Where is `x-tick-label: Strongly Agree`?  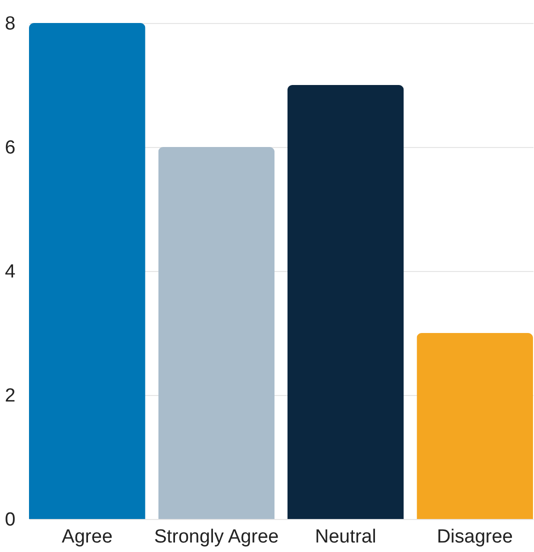
x-tick-label: Strongly Agree is located at coordinates (216, 537).